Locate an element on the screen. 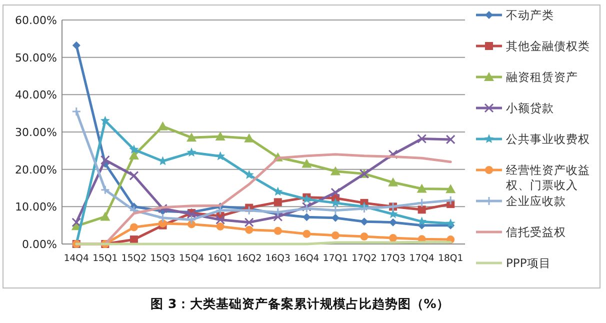 The height and width of the screenshot is (323, 606). x-tick-label: 16Q2 is located at coordinates (249, 258).